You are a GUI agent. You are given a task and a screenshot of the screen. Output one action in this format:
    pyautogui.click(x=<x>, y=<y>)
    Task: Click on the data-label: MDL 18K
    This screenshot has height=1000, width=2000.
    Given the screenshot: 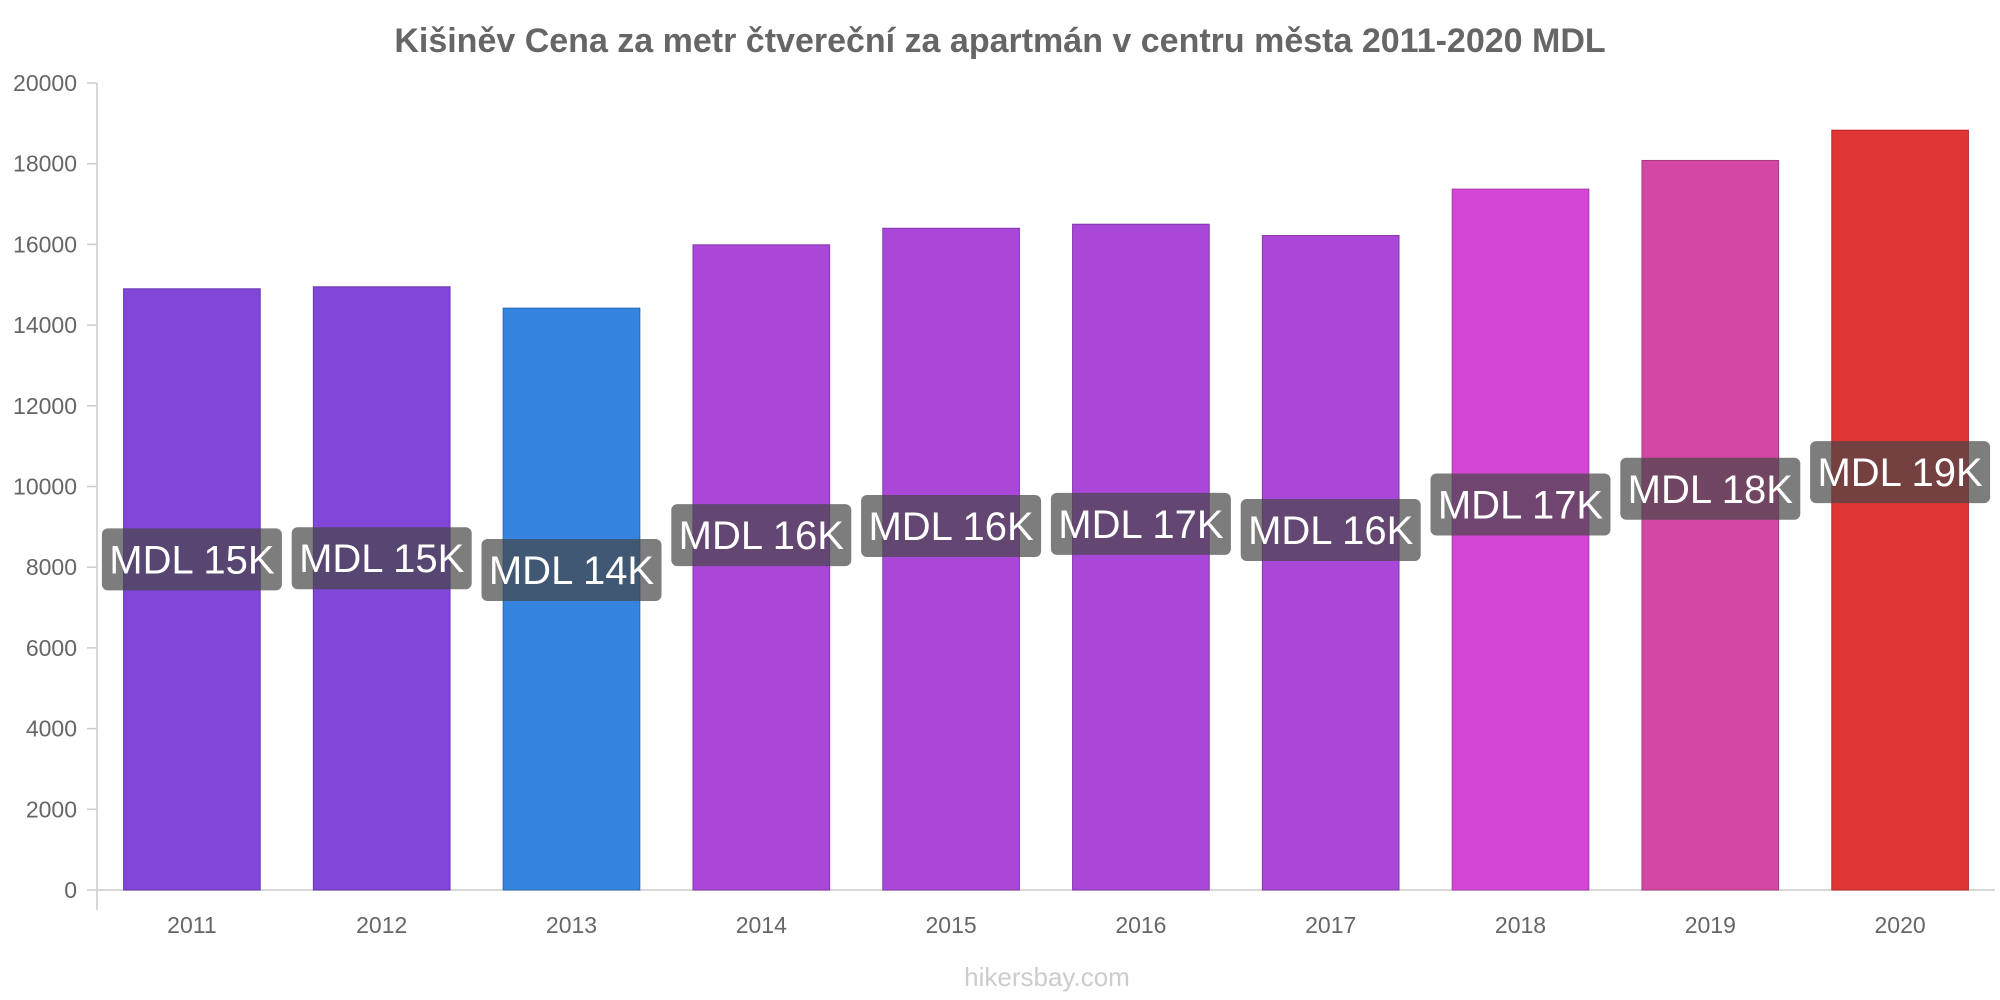 What is the action you would take?
    pyautogui.click(x=1711, y=490)
    